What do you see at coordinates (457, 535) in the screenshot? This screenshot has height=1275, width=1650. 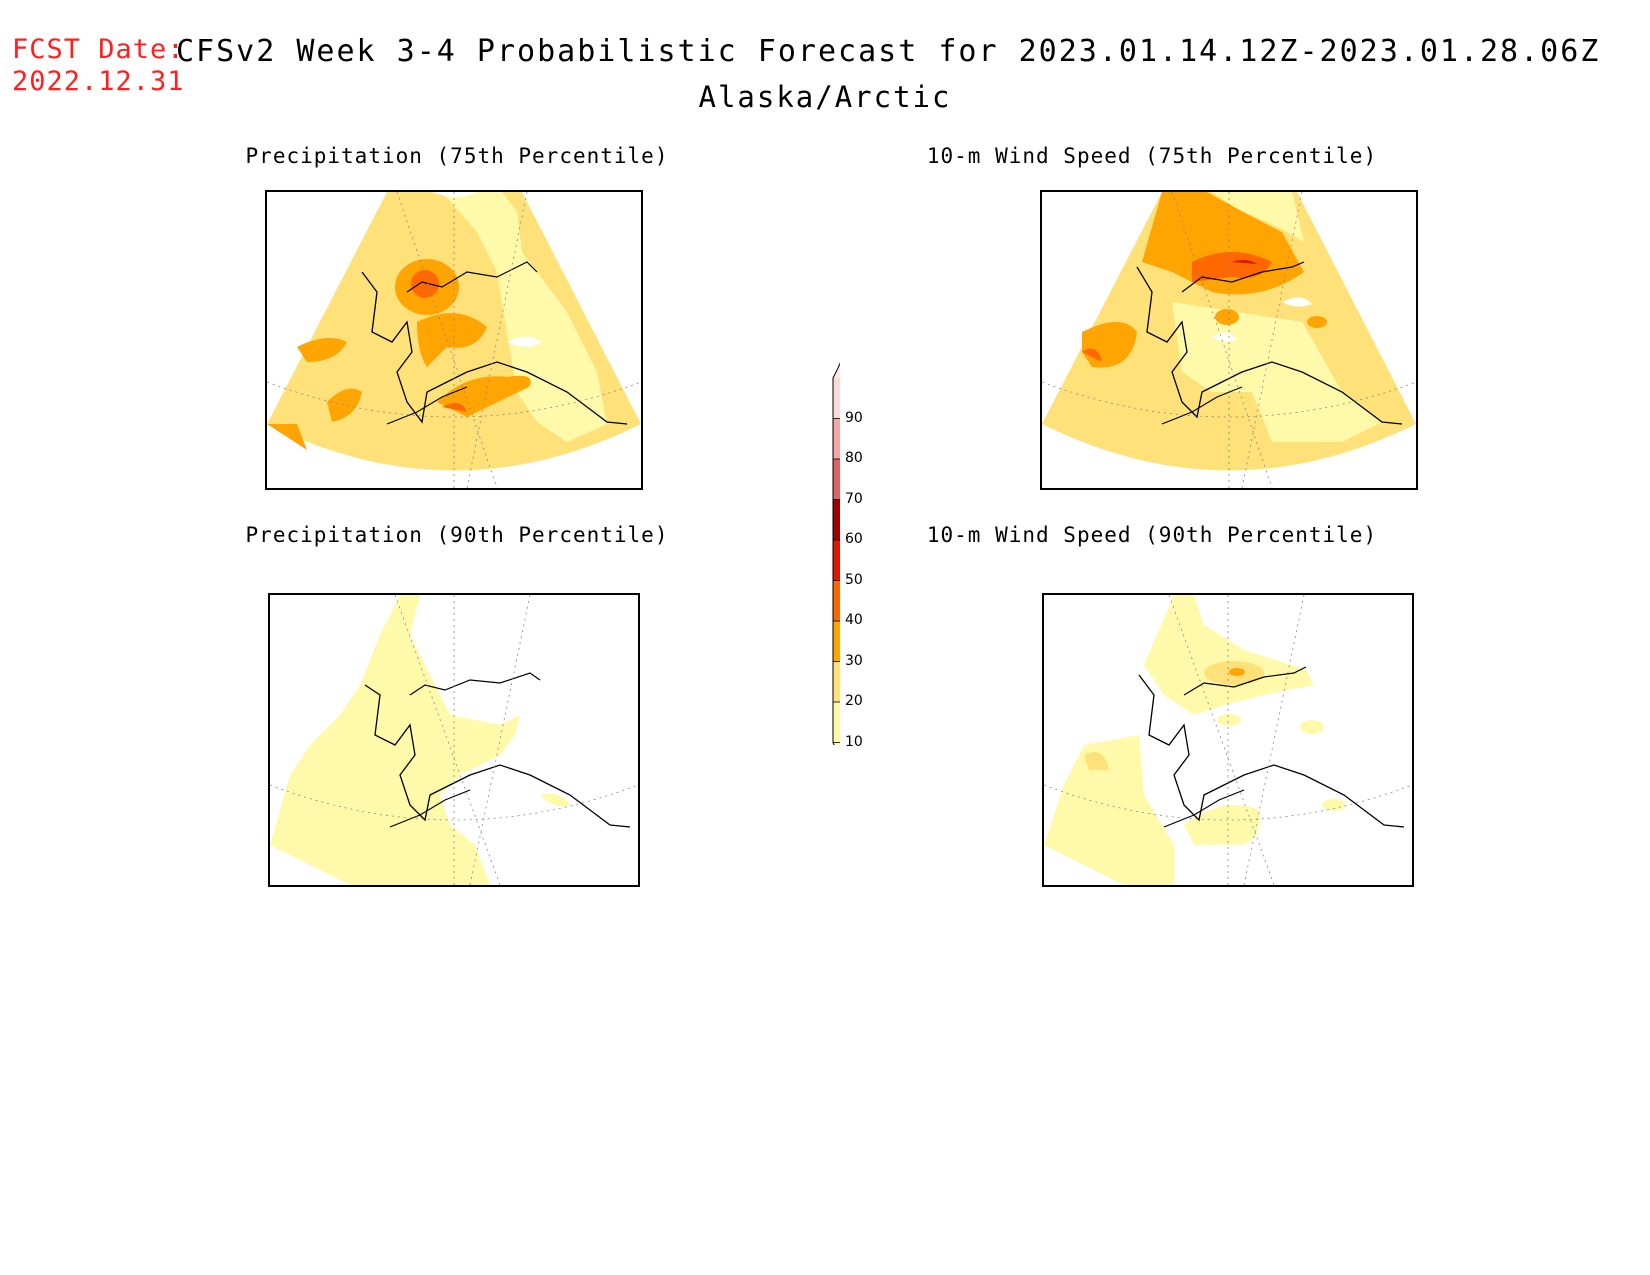 I see `panel-title-precip90: Precipitation (90th Percentile)` at bounding box center [457, 535].